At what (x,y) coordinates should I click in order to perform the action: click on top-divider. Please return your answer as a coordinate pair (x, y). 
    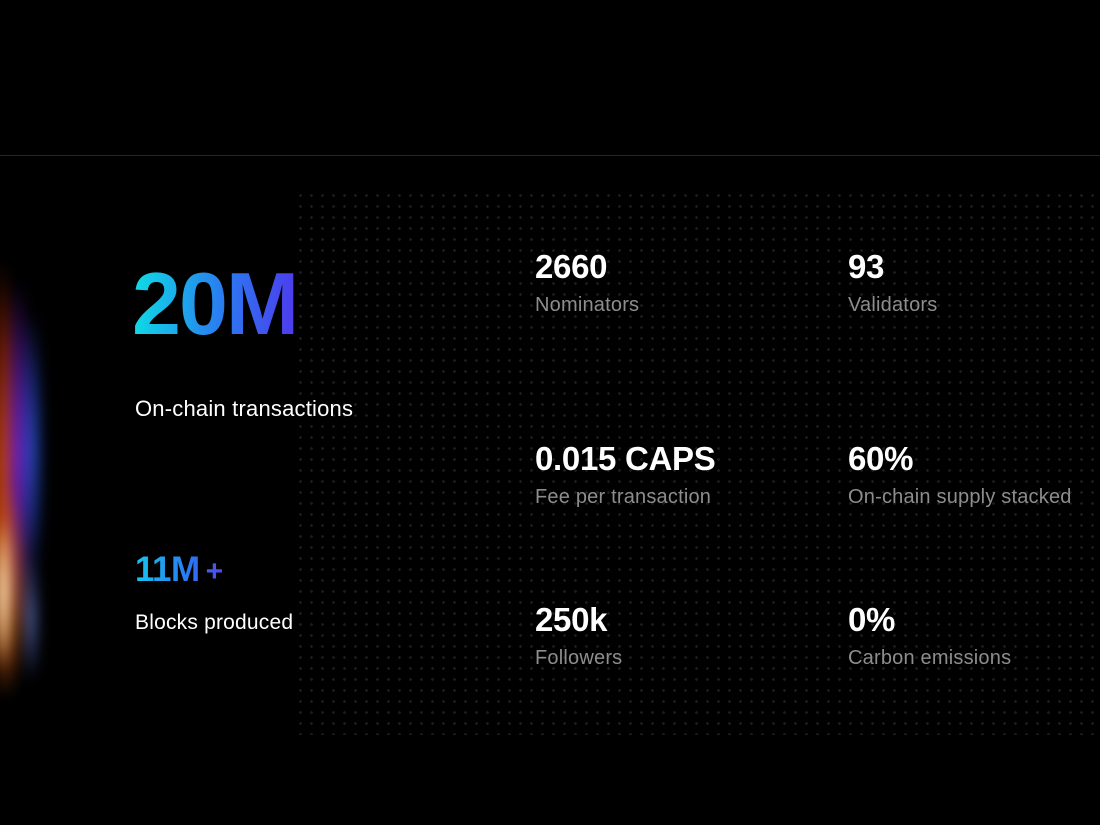
    Looking at the image, I should click on (550, 155).